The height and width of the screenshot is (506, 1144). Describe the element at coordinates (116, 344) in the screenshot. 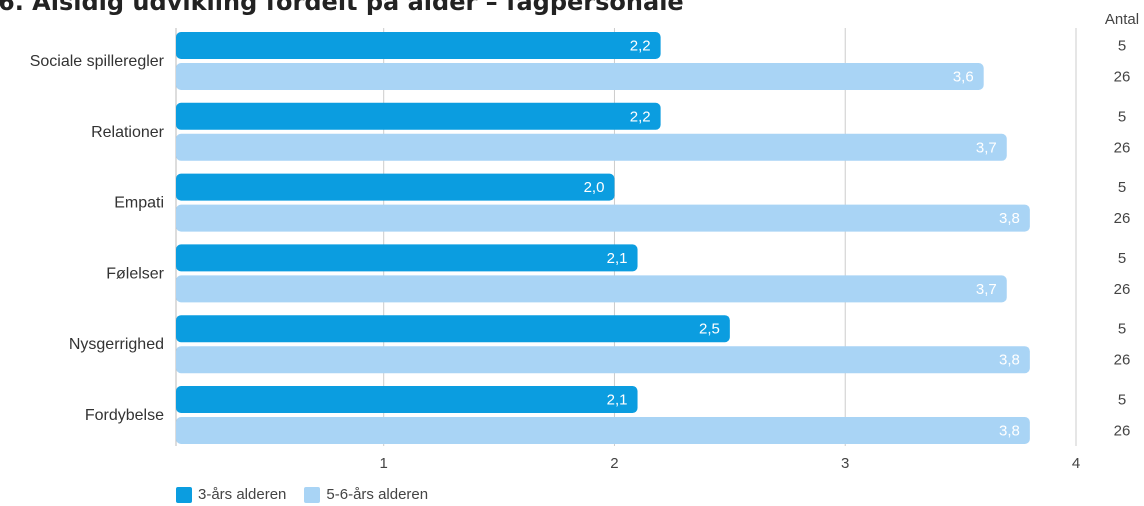

I see `category-label: Nysgerrighed` at that location.